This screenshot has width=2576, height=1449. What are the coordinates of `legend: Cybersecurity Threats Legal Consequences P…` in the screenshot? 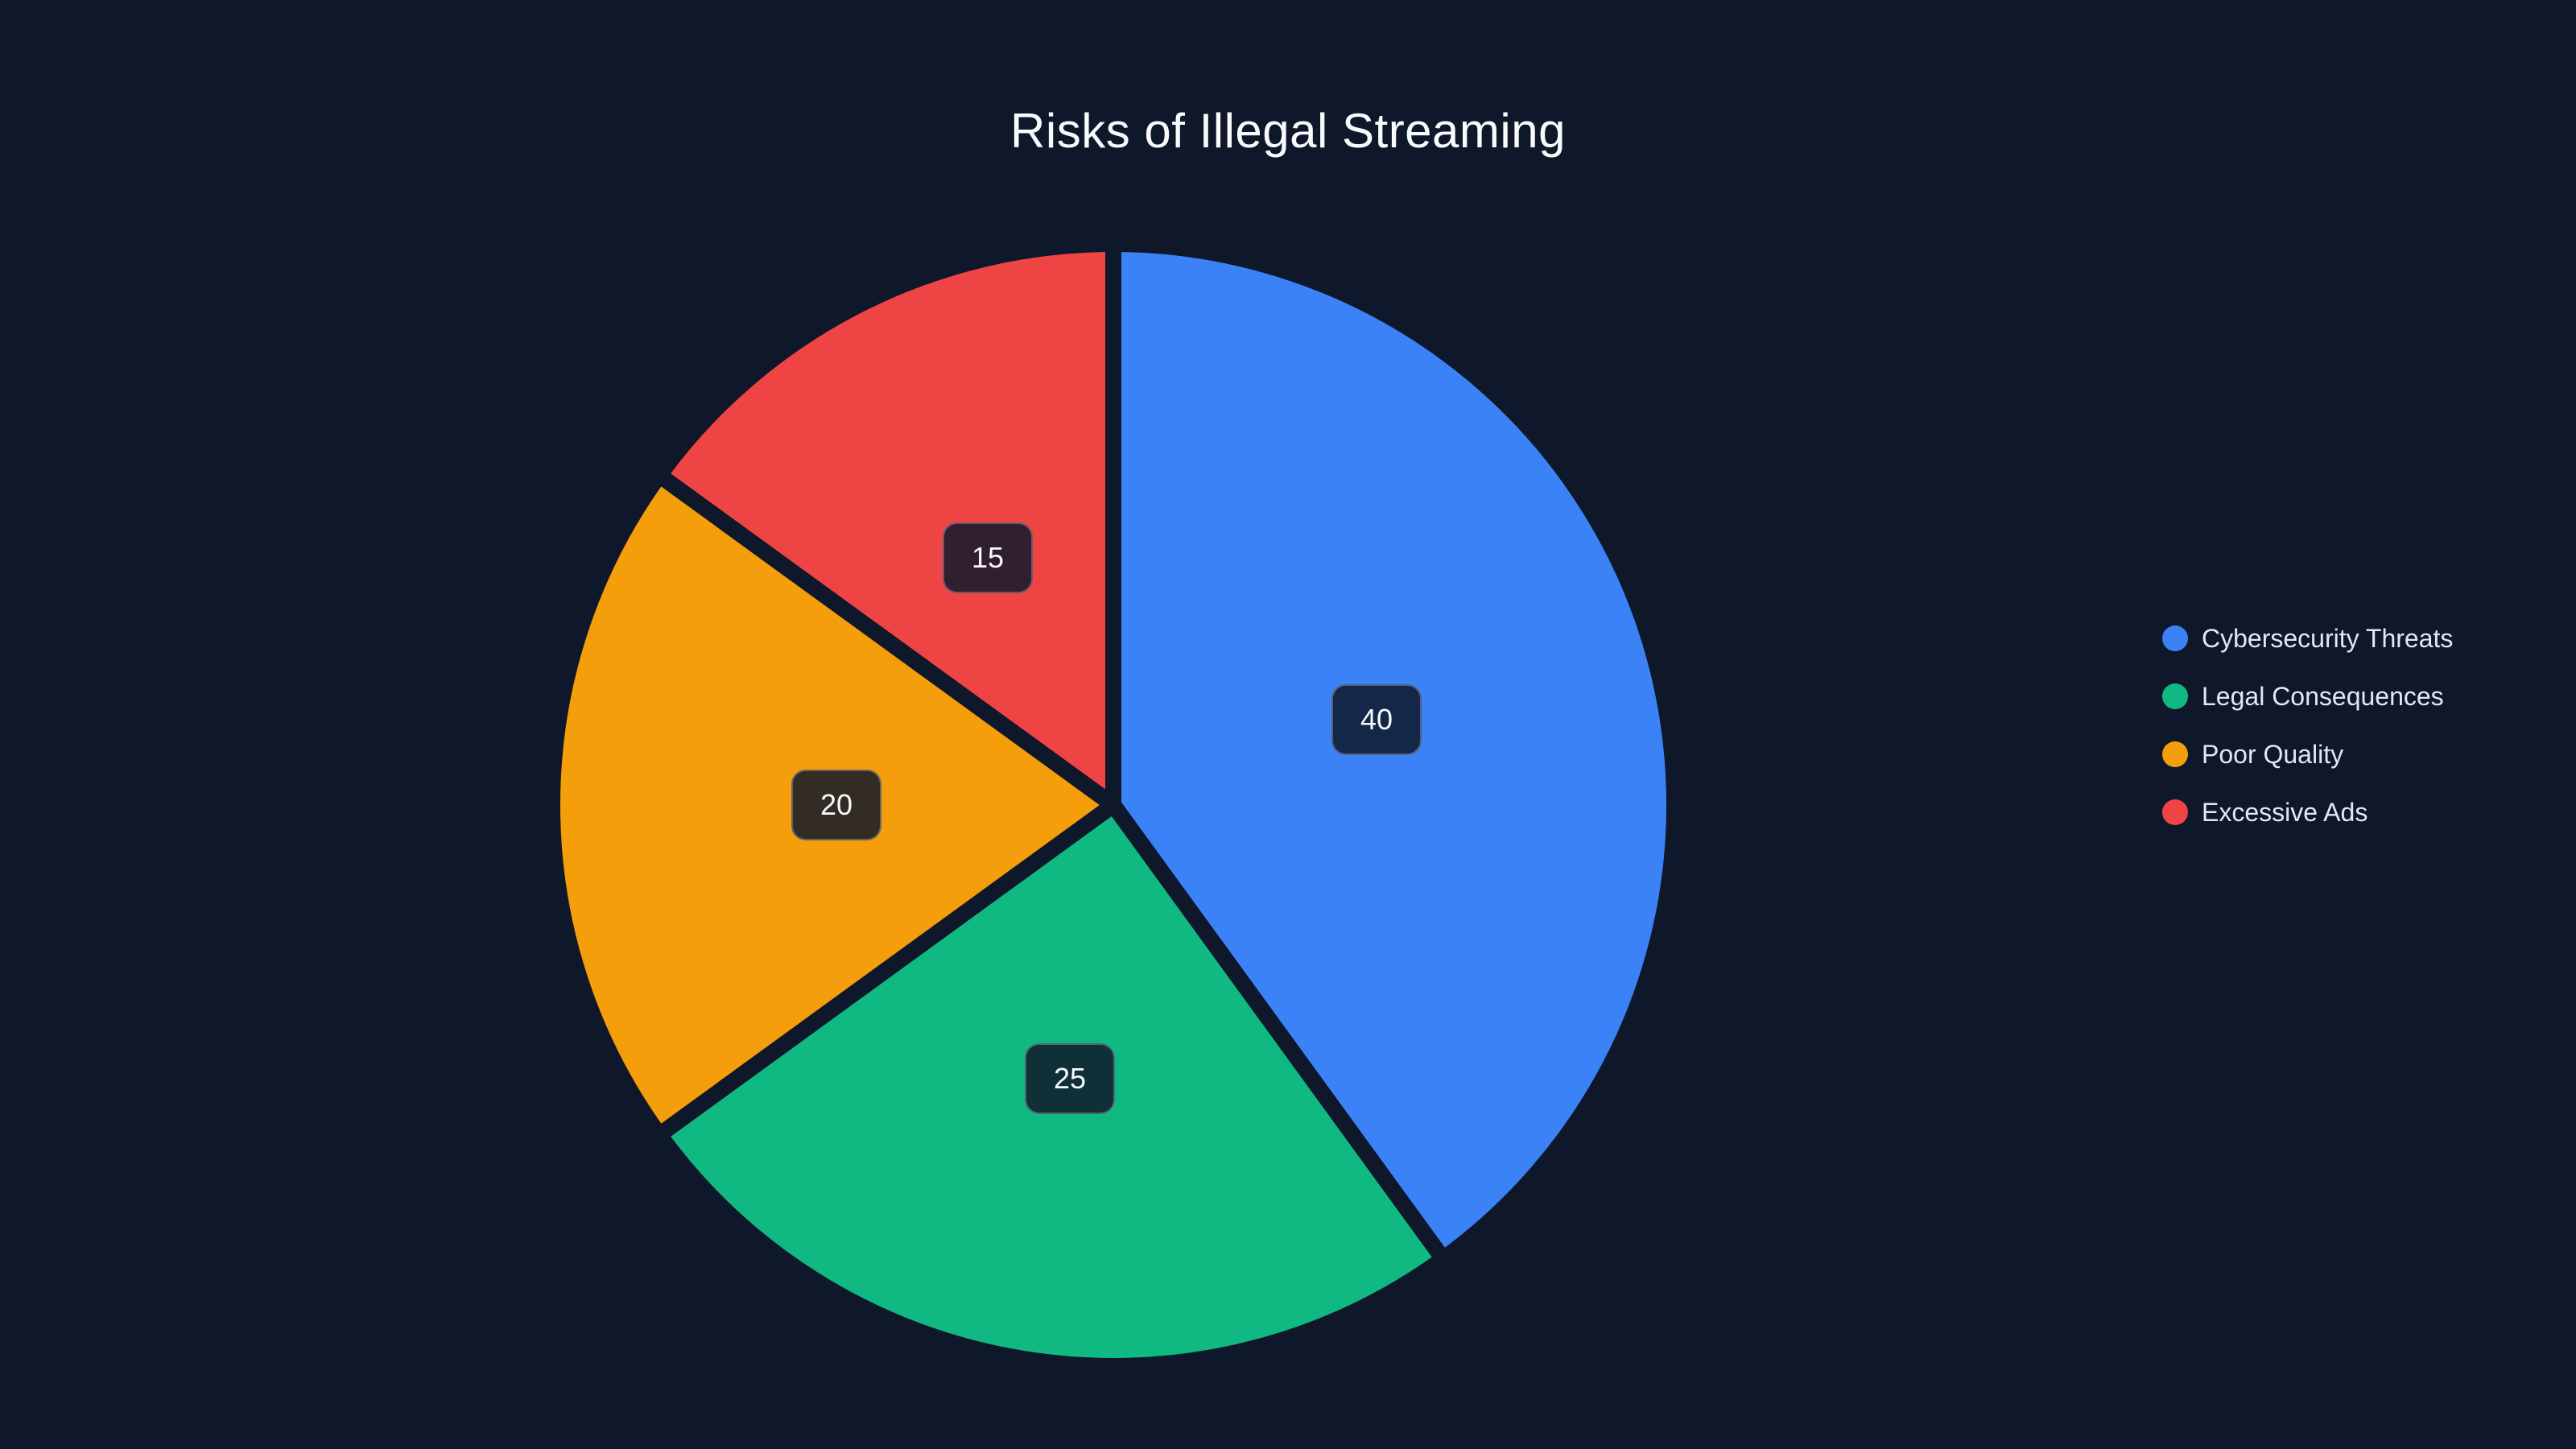 It's located at (2307, 725).